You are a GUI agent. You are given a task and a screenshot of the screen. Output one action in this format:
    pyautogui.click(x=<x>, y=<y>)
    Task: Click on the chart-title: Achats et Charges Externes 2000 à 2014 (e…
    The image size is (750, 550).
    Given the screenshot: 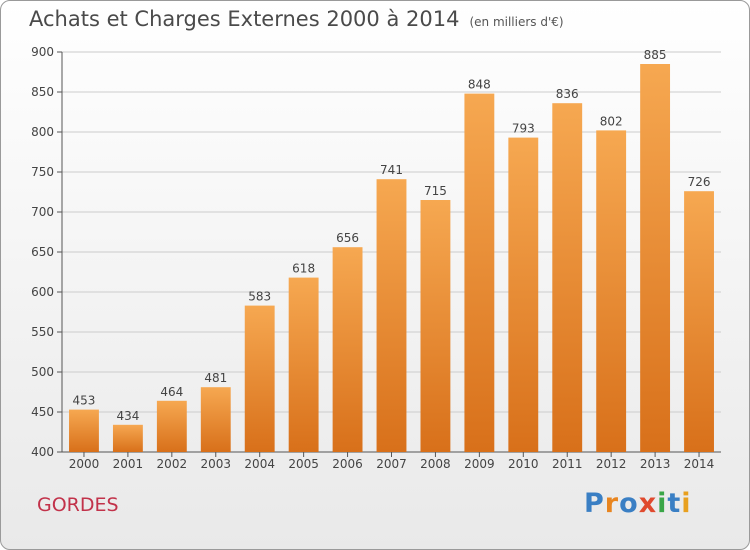 What is the action you would take?
    pyautogui.click(x=296, y=19)
    